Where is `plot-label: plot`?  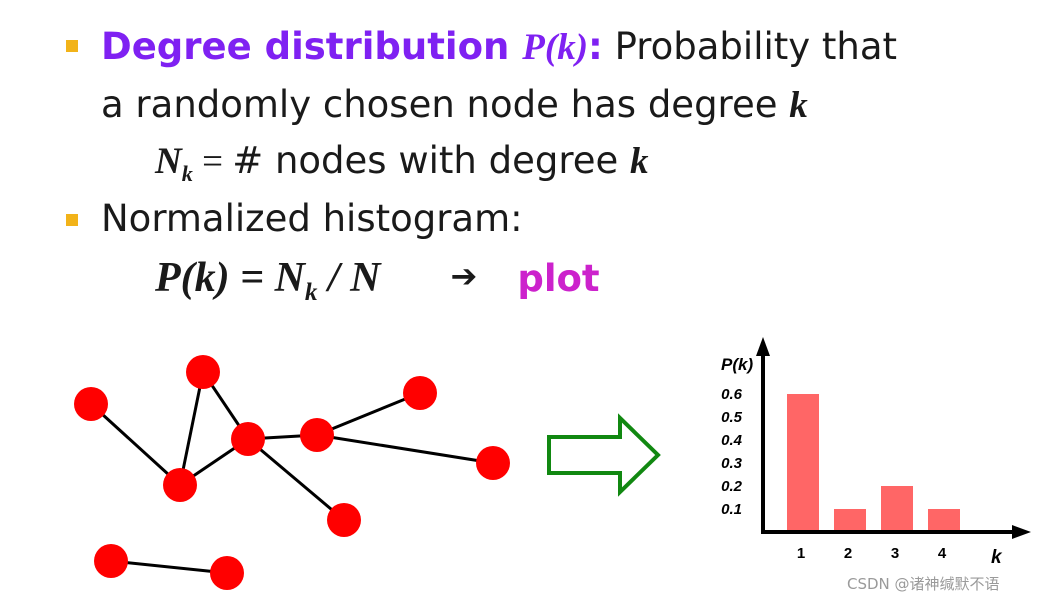
plot-label: plot is located at coordinates (558, 278).